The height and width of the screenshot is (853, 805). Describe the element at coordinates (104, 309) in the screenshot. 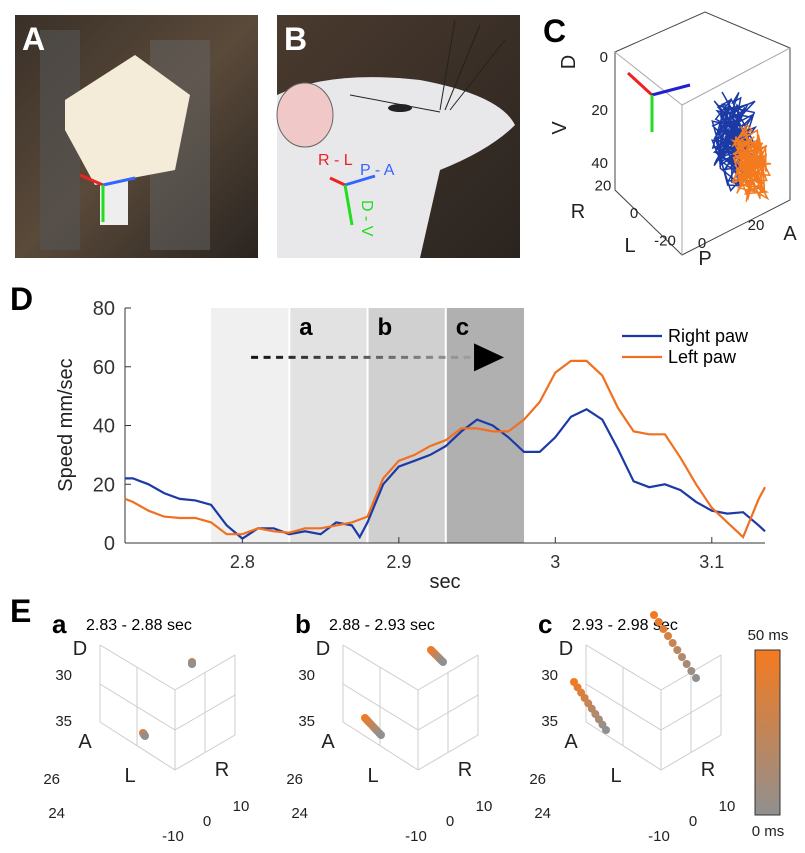

I see `y-tick-label: 80` at that location.